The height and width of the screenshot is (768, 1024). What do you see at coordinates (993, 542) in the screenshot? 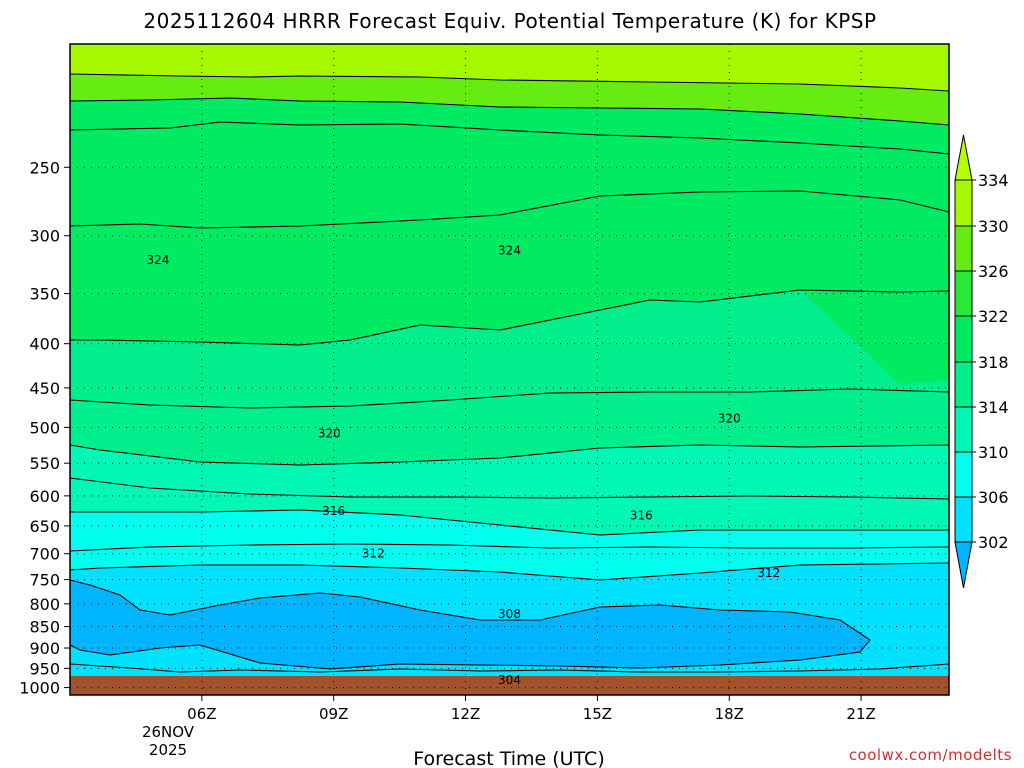
I see `colorbar-label: 302` at bounding box center [993, 542].